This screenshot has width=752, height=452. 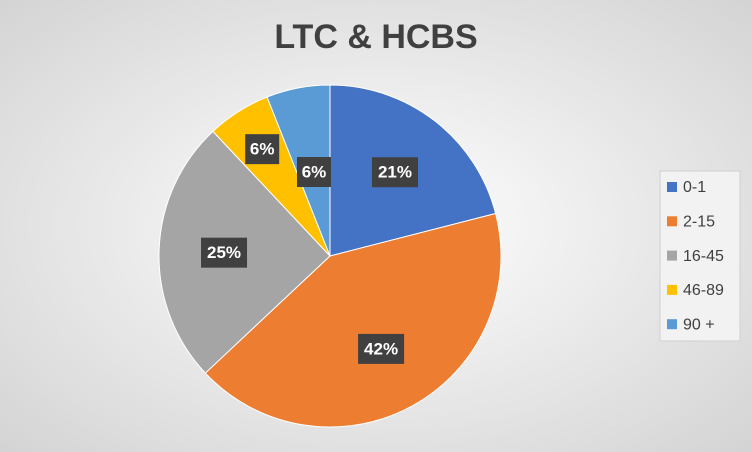 I want to click on legend-label: 16-45, so click(x=703, y=256).